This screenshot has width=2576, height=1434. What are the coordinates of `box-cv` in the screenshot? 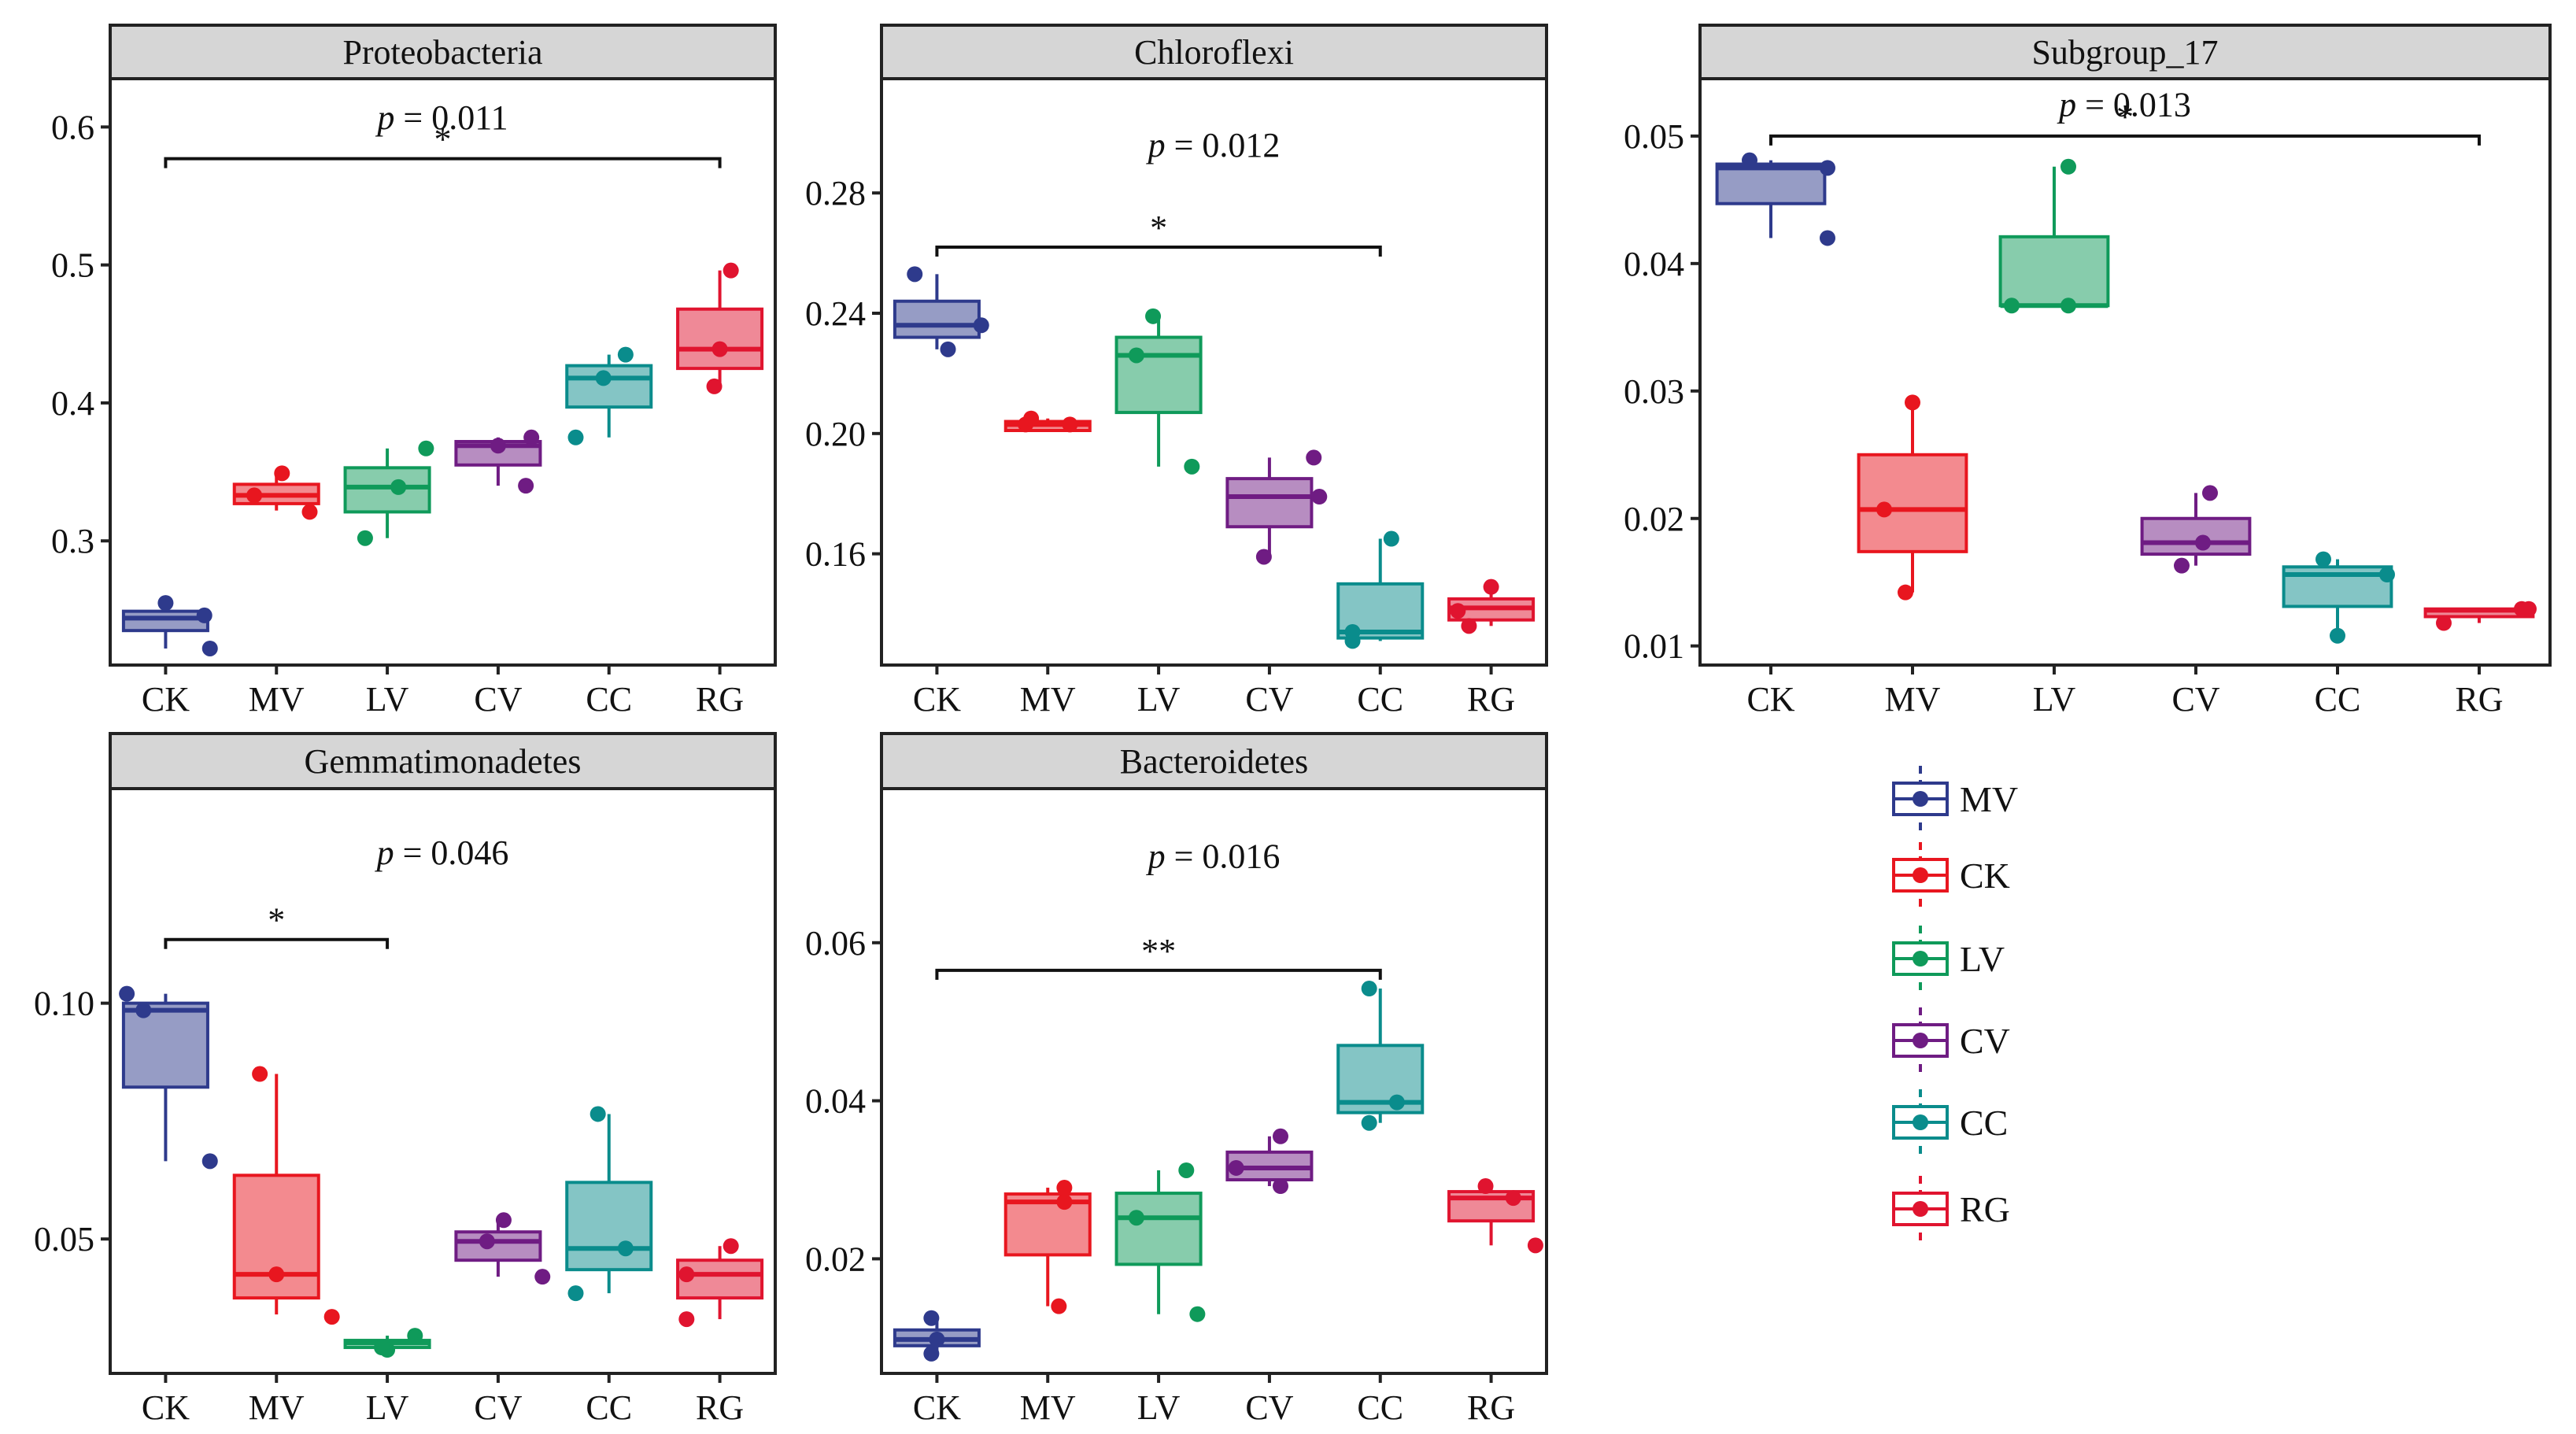 It's located at (2196, 529).